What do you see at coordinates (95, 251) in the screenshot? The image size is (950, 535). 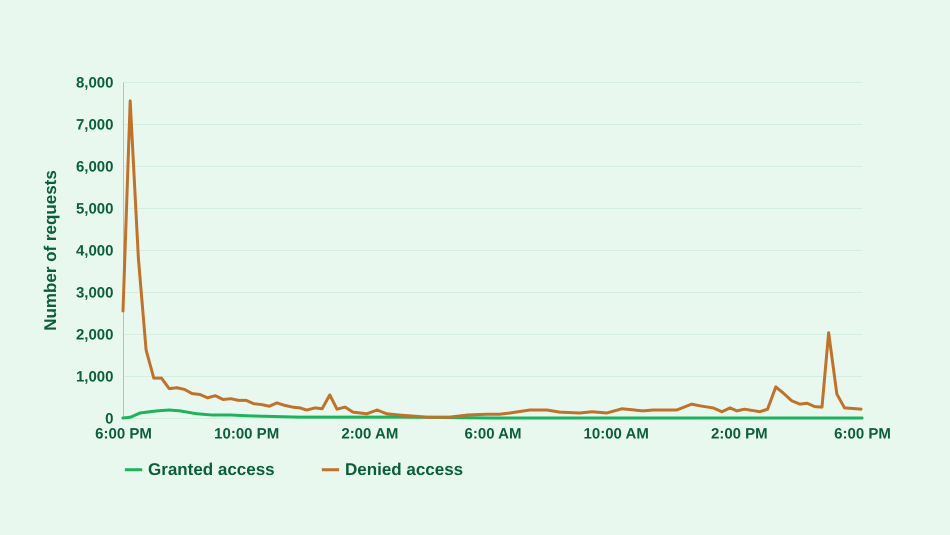 I see `y-tick-label: 4,000` at bounding box center [95, 251].